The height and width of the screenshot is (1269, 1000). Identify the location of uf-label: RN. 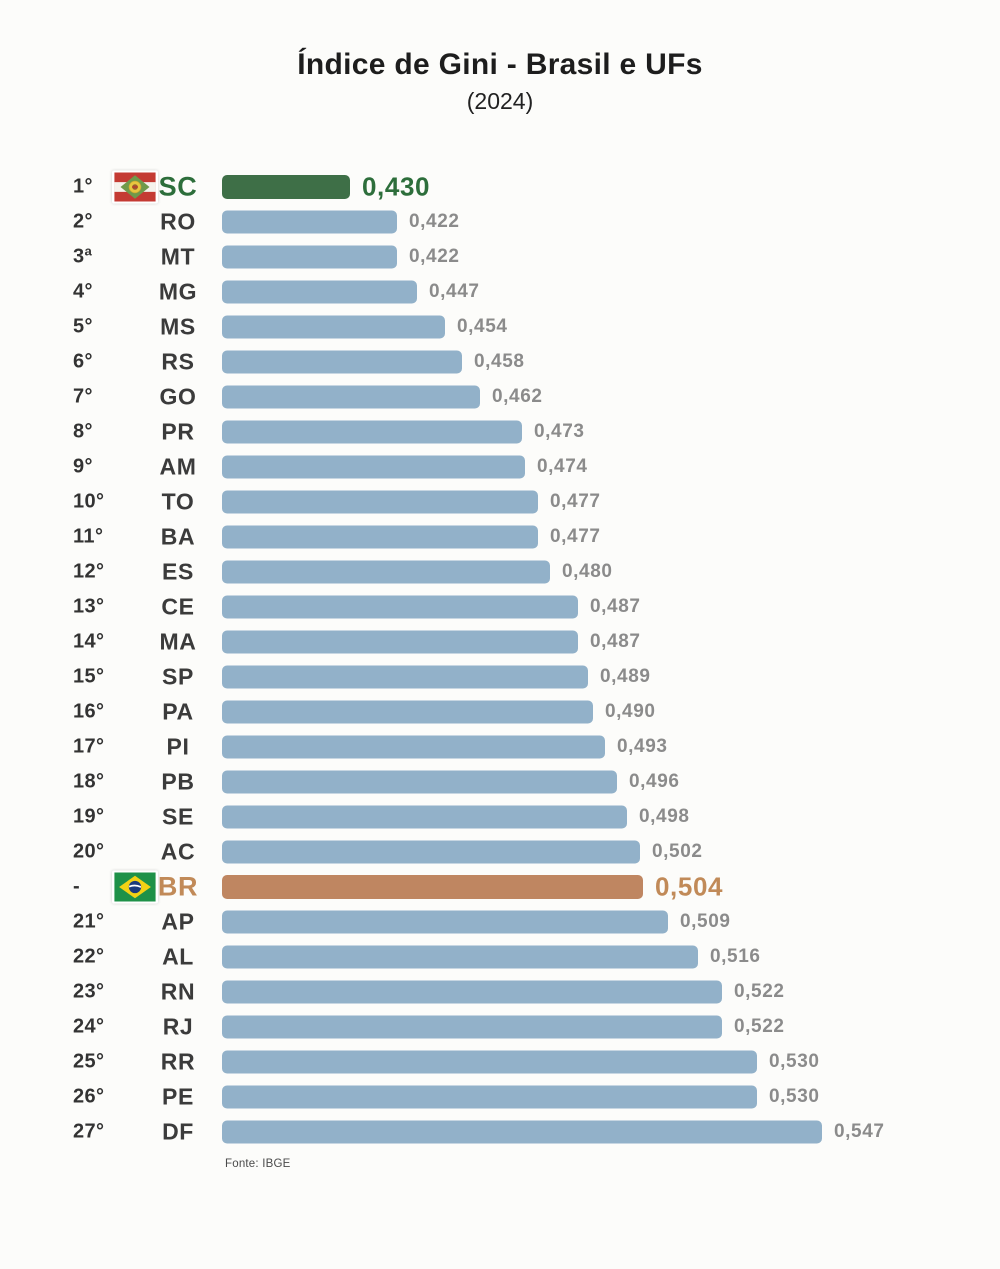
(178, 991).